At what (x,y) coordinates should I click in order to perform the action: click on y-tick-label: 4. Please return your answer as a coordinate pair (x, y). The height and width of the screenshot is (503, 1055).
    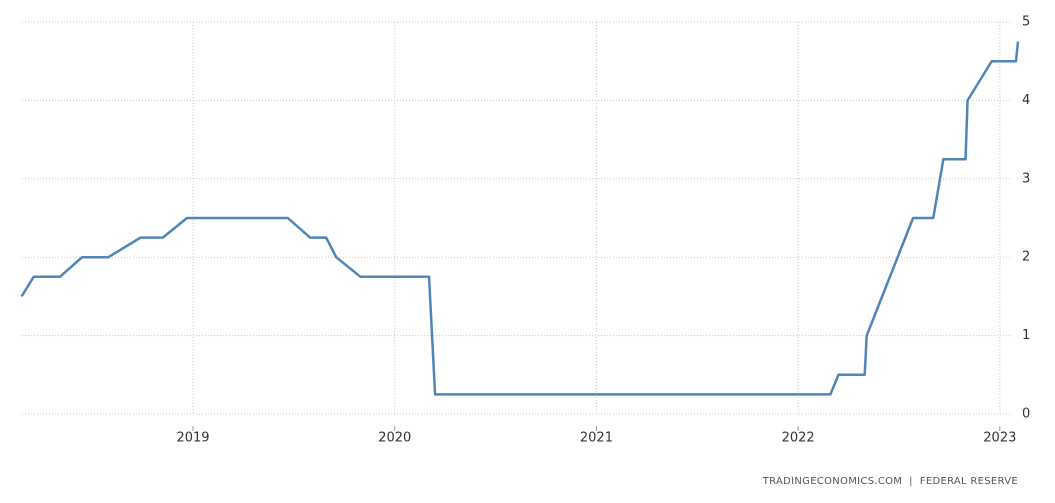
    Looking at the image, I should click on (1026, 100).